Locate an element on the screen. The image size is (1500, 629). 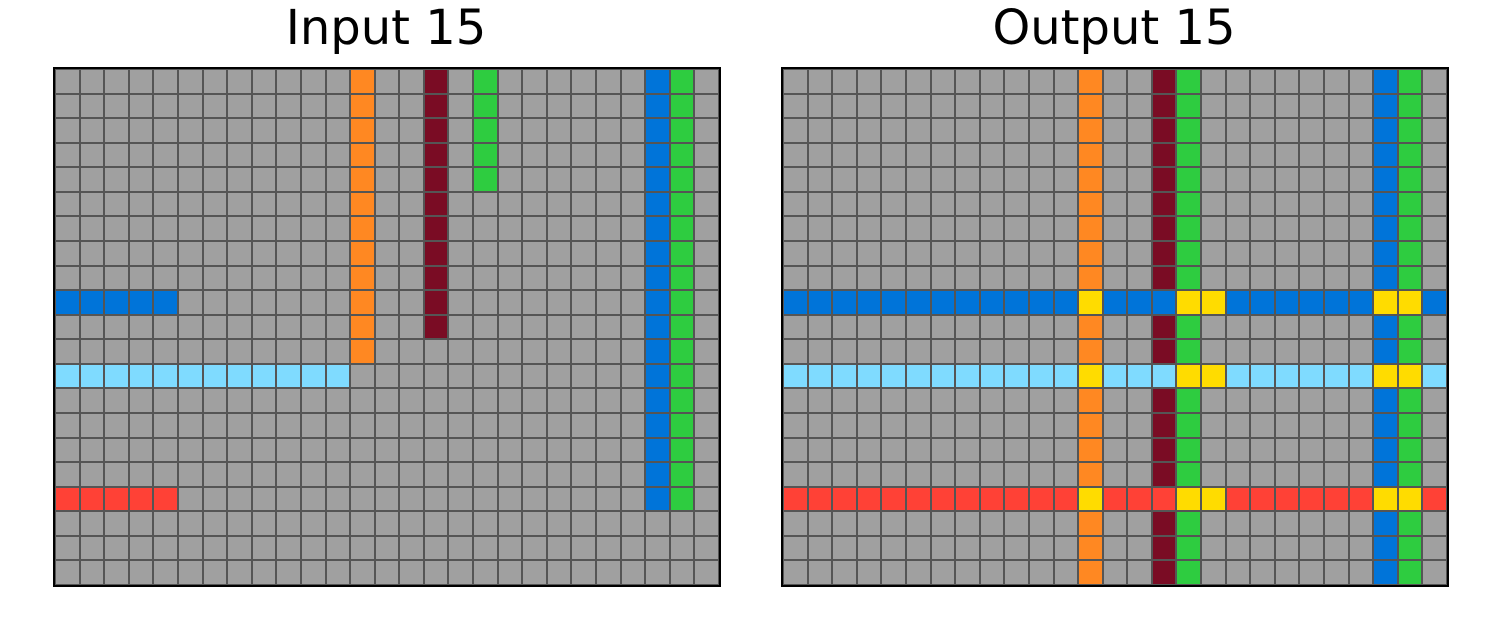
input-cell-light-blue is located at coordinates (190, 376).